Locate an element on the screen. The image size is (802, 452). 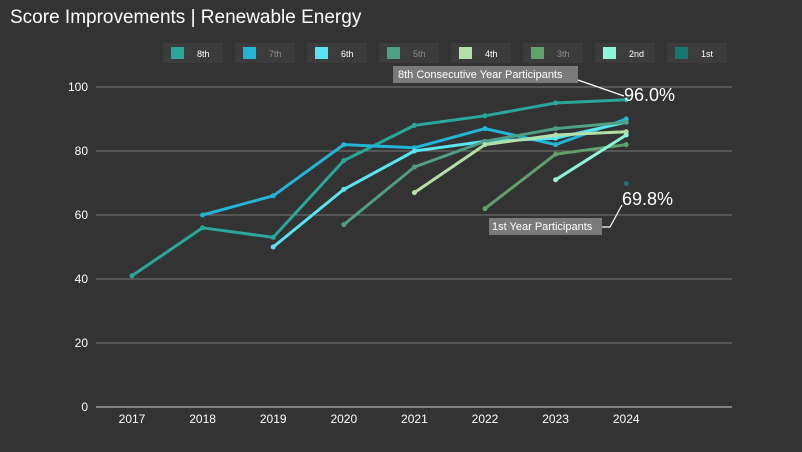
legend-label: 1st is located at coordinates (707, 54).